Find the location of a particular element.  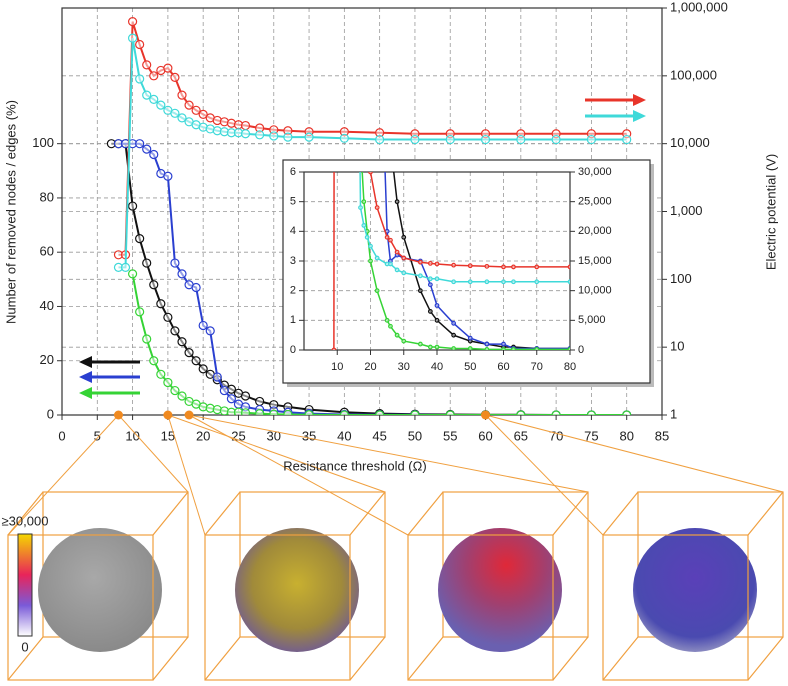

y-tick-label: 0 is located at coordinates (50, 413).